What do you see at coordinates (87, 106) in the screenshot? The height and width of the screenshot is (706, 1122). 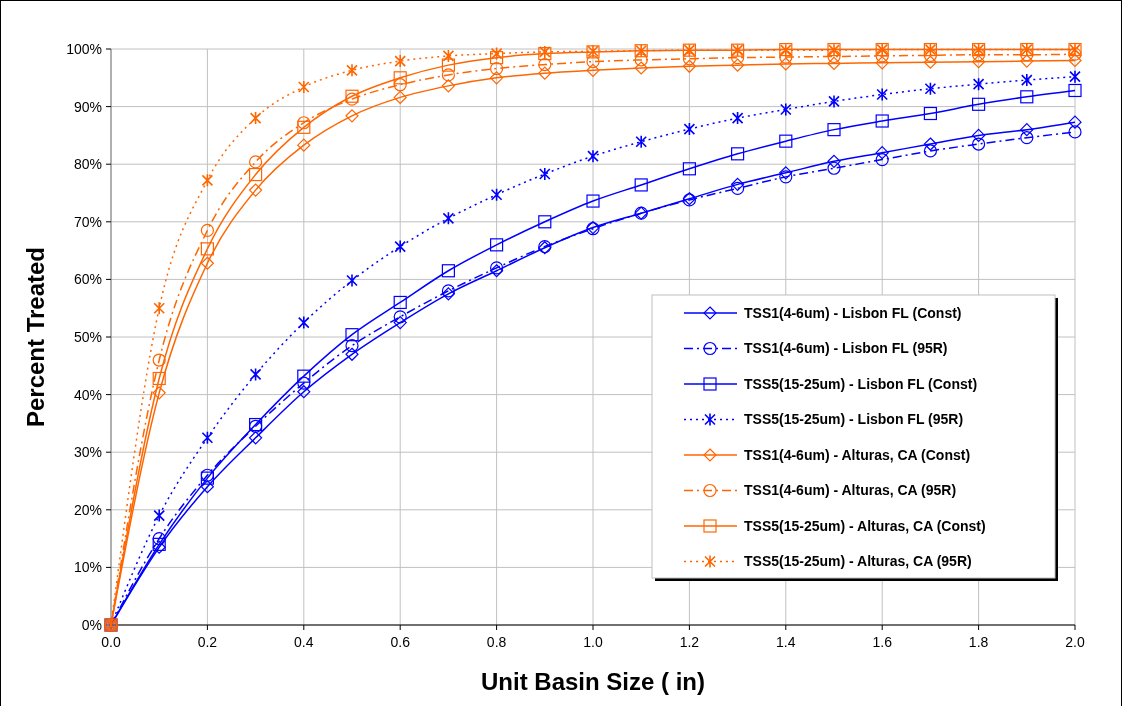 I see `y-tick-label: 90%` at bounding box center [87, 106].